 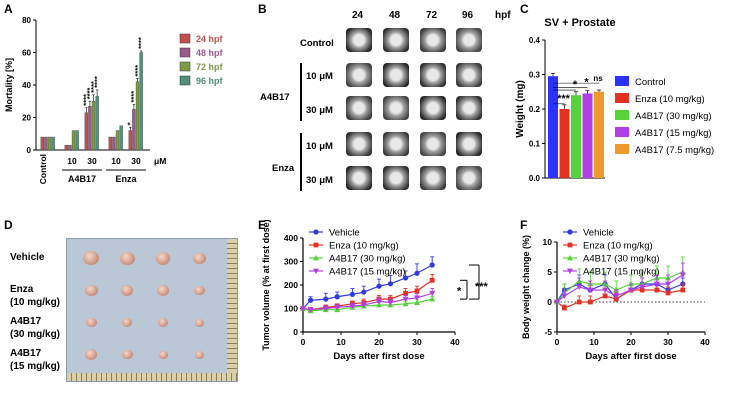 What do you see at coordinates (116, 161) in the screenshot?
I see `sub-category-label: 10` at bounding box center [116, 161].